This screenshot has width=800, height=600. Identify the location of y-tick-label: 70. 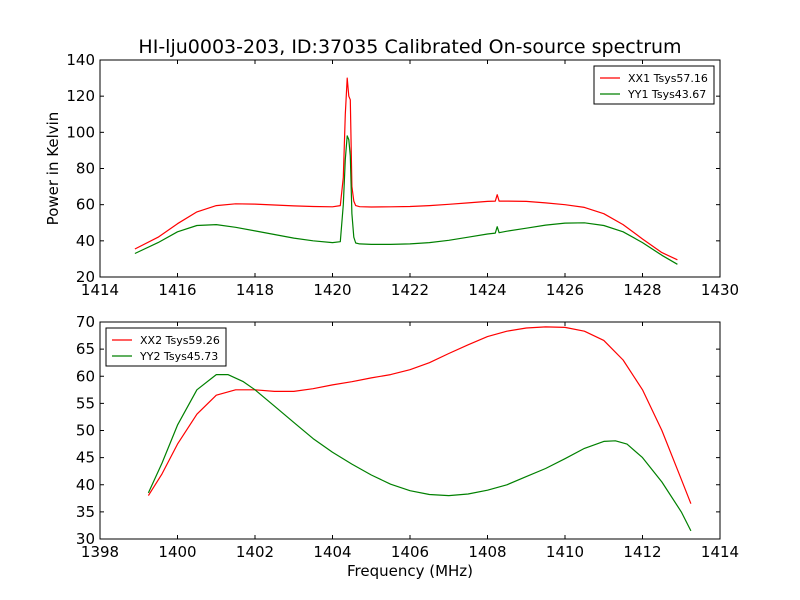
(85, 322).